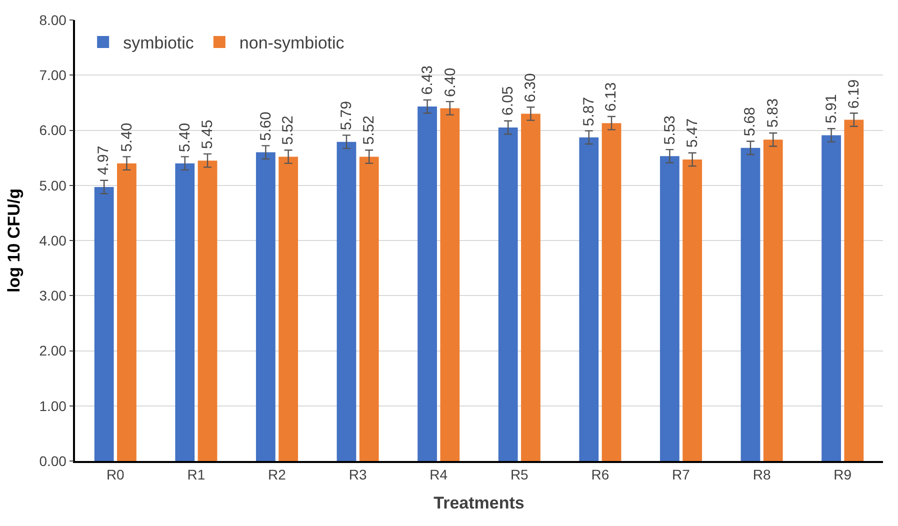 Image resolution: width=898 pixels, height=526 pixels. Describe the element at coordinates (600, 474) in the screenshot. I see `x-tick-label: R6` at that location.